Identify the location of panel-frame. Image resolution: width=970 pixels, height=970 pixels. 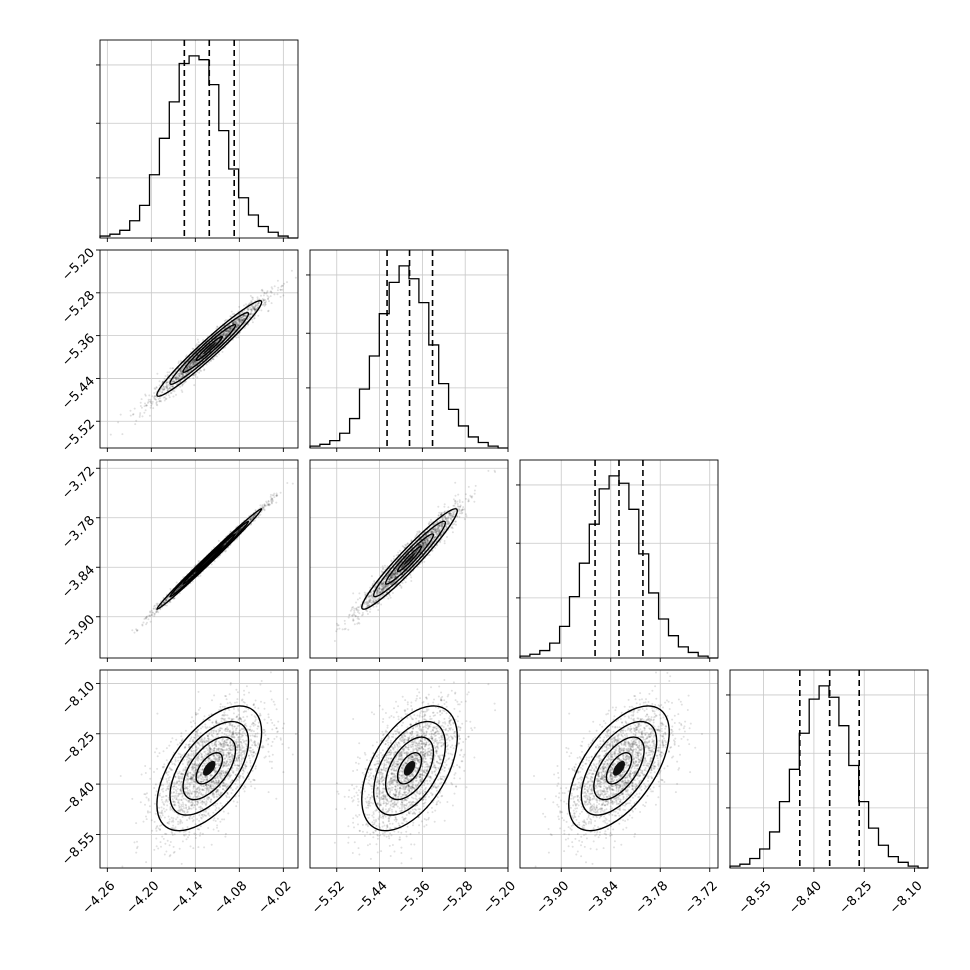
(409, 349).